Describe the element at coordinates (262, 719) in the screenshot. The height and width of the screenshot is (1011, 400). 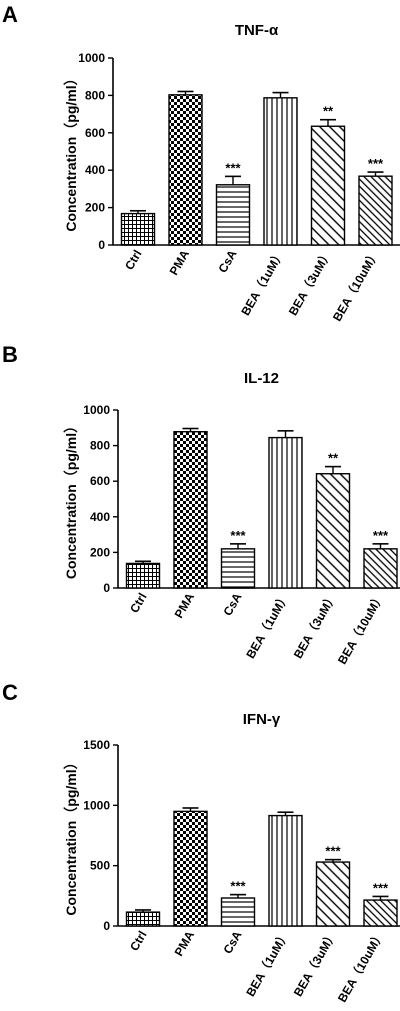
I see `chart-title: IFN-γ` at that location.